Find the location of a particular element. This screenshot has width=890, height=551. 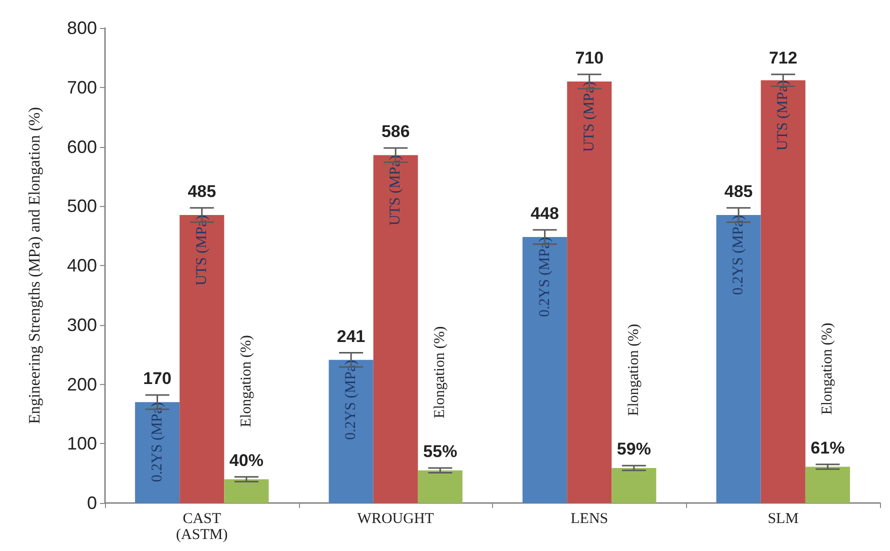

data-label: 241 is located at coordinates (351, 336).